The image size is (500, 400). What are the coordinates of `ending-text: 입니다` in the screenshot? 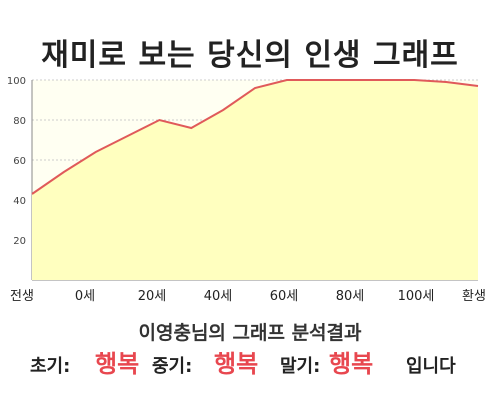 It's located at (431, 366).